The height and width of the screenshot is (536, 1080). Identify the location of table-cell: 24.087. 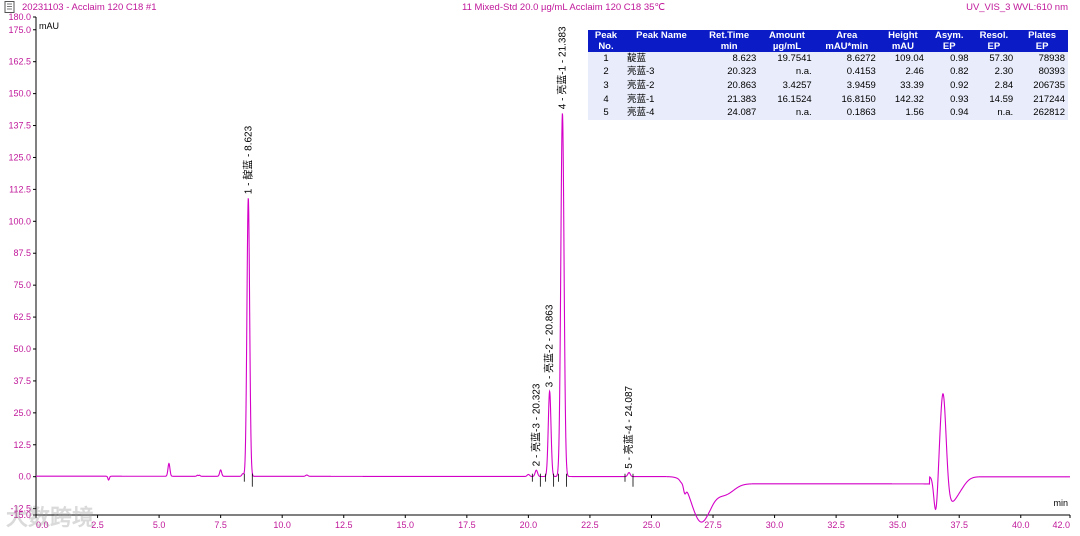
(742, 113).